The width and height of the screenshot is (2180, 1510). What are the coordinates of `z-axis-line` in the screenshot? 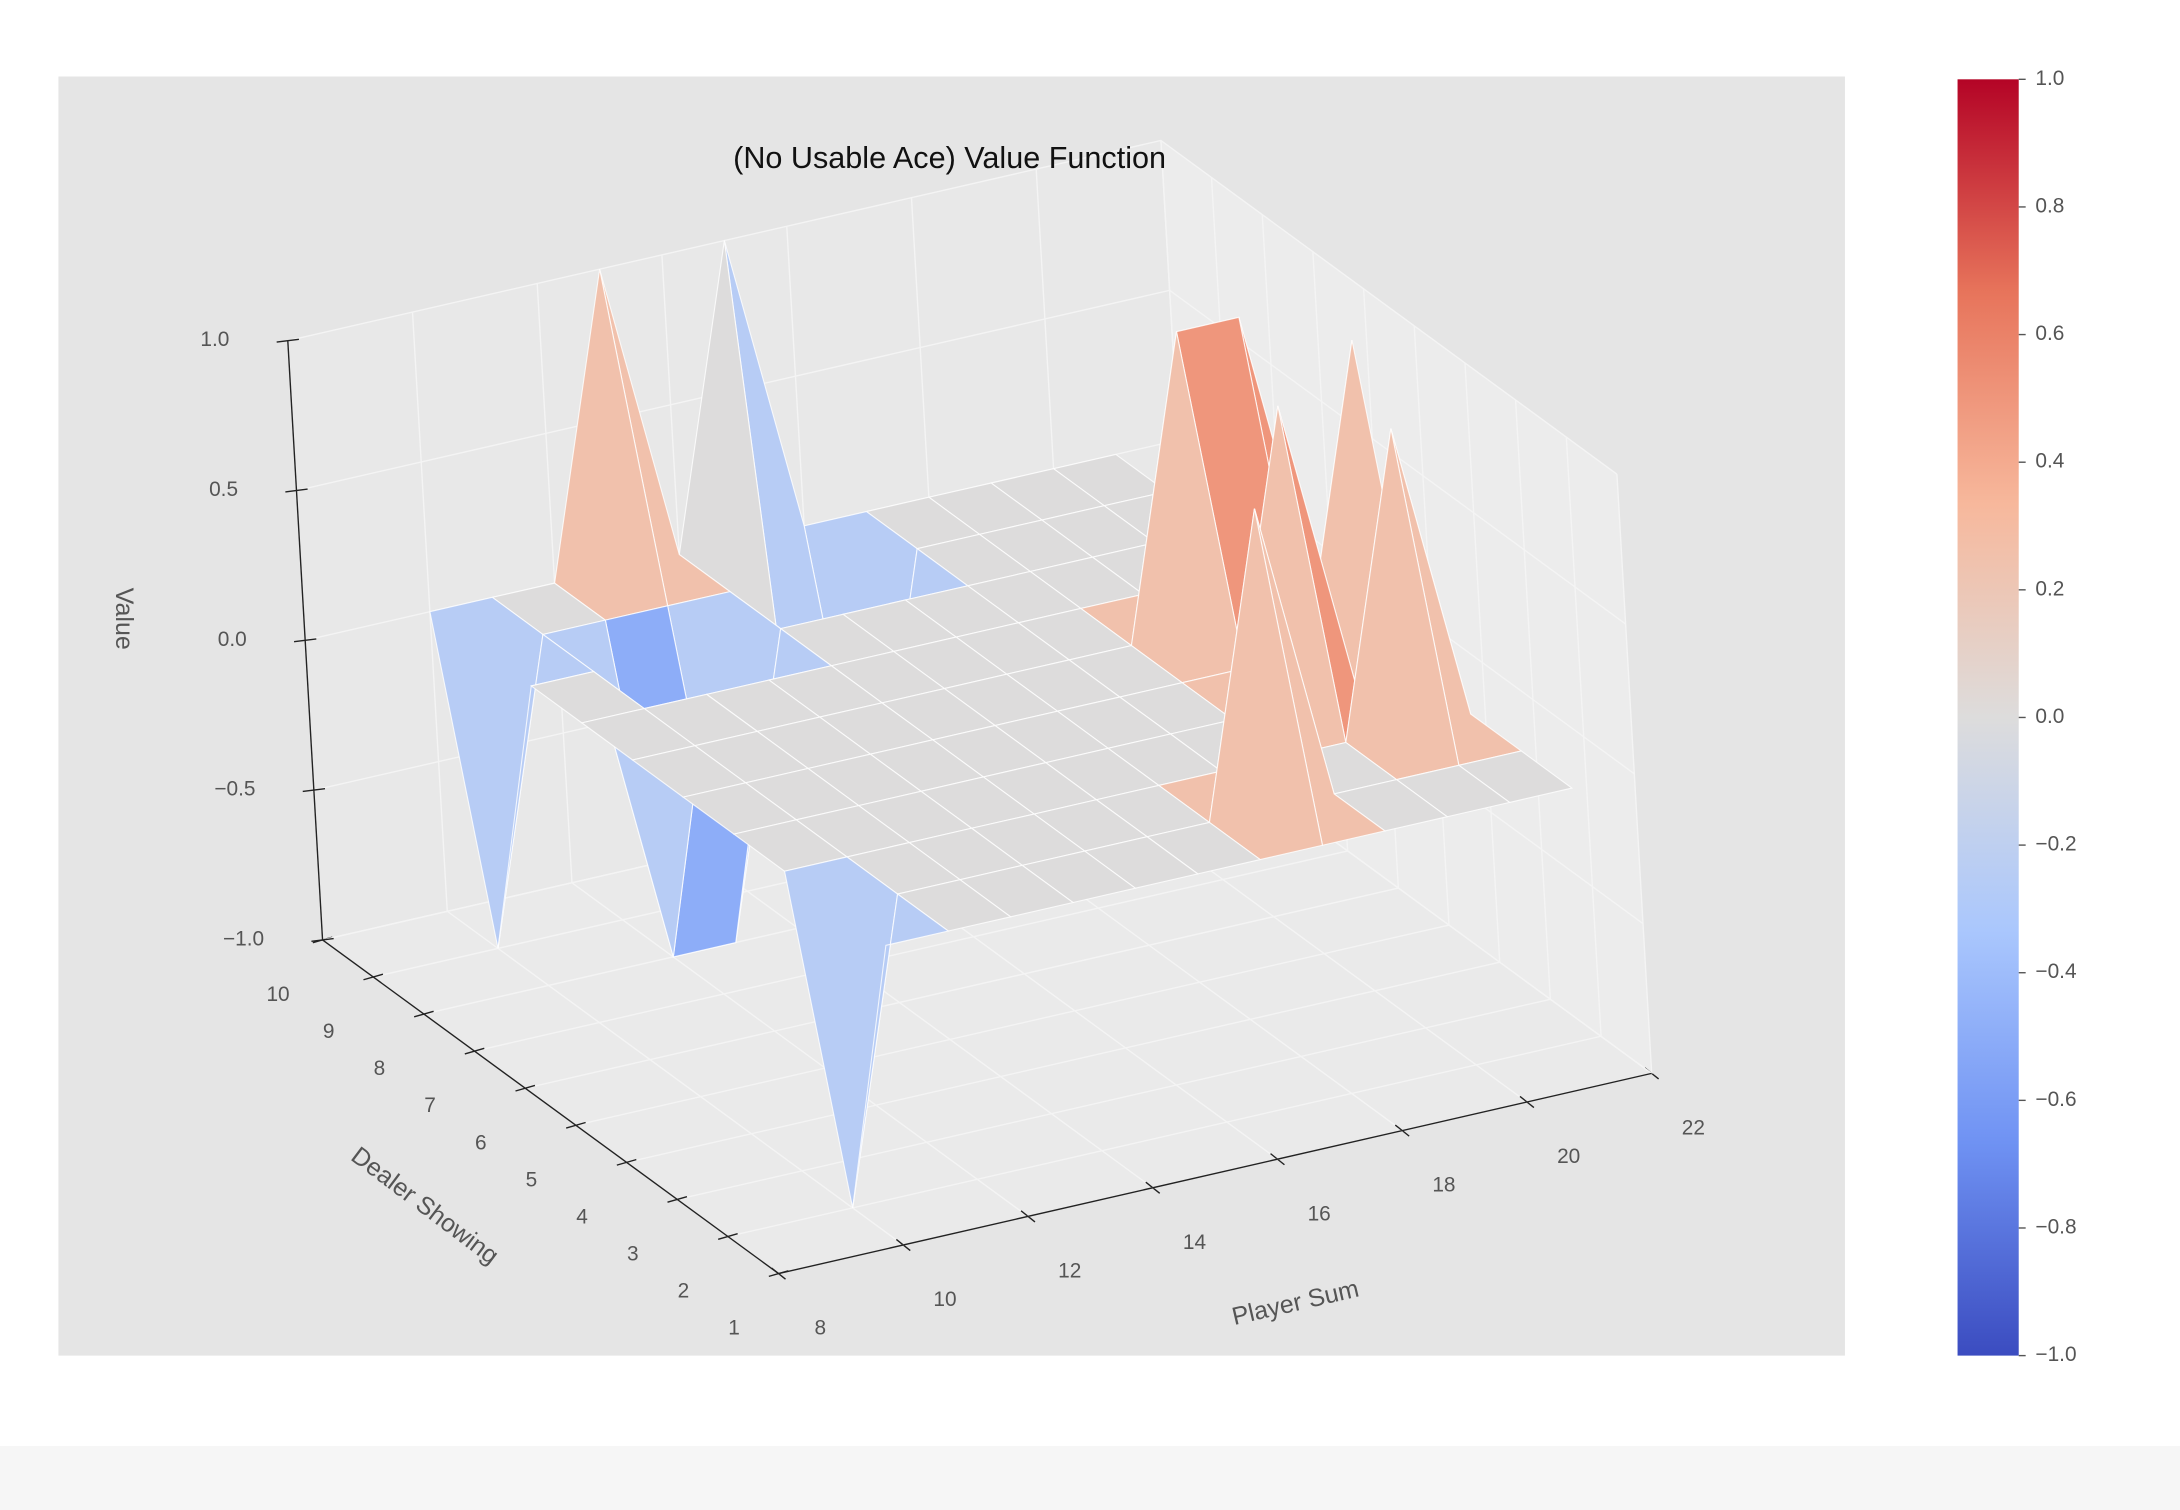 It's located at (305, 640).